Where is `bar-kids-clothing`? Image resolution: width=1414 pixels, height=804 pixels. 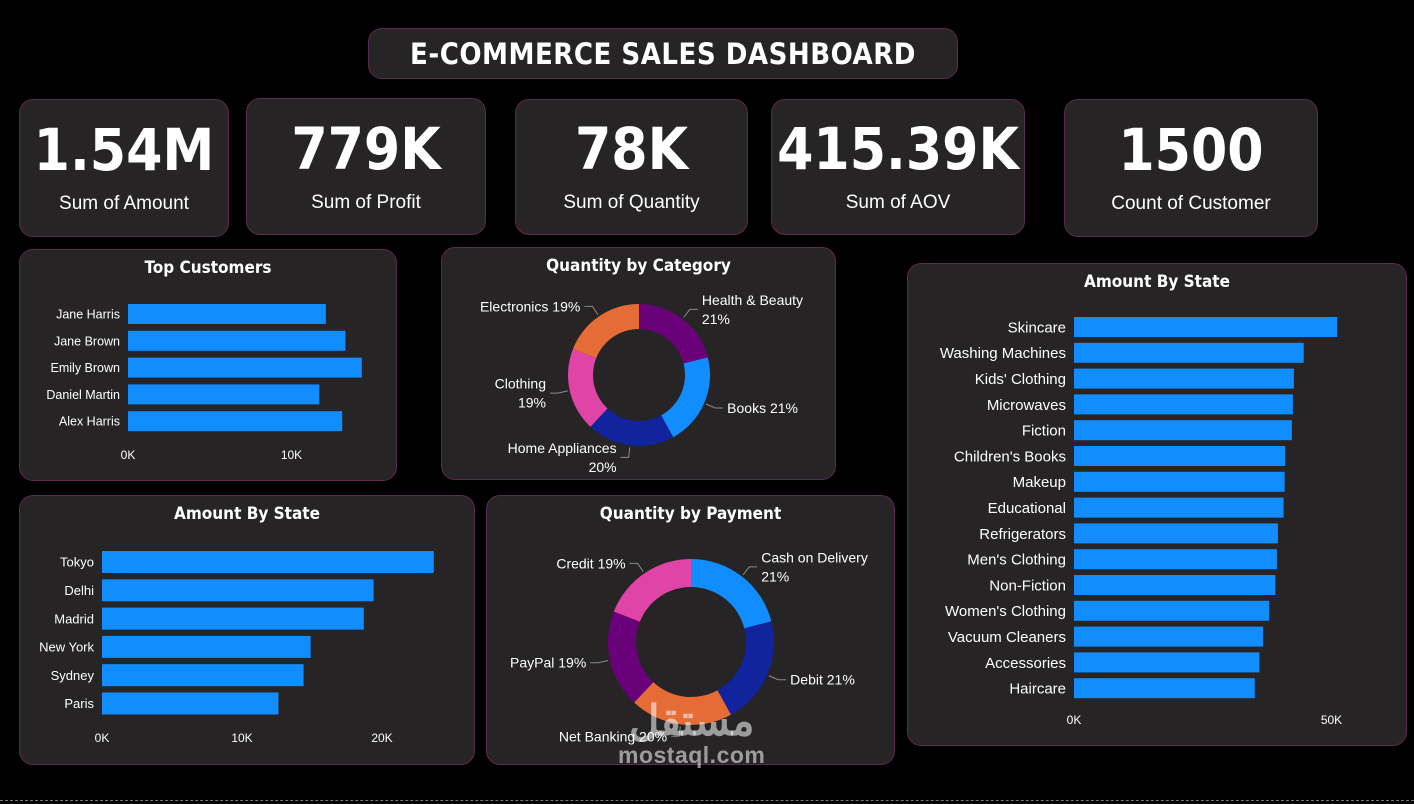
bar-kids-clothing is located at coordinates (1184, 378).